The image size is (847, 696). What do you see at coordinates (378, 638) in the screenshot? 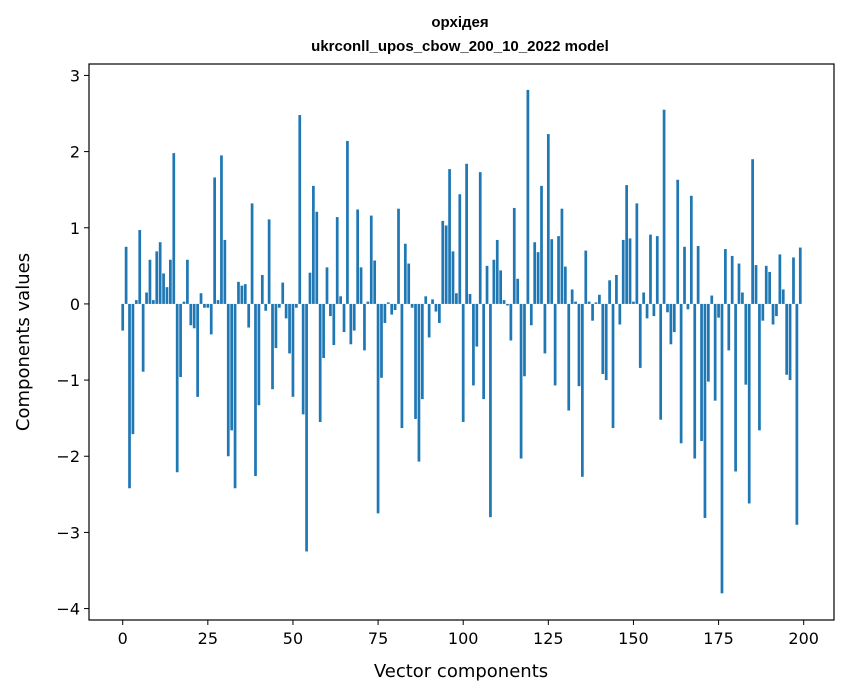
I see `x-tick-label: 75` at bounding box center [378, 638].